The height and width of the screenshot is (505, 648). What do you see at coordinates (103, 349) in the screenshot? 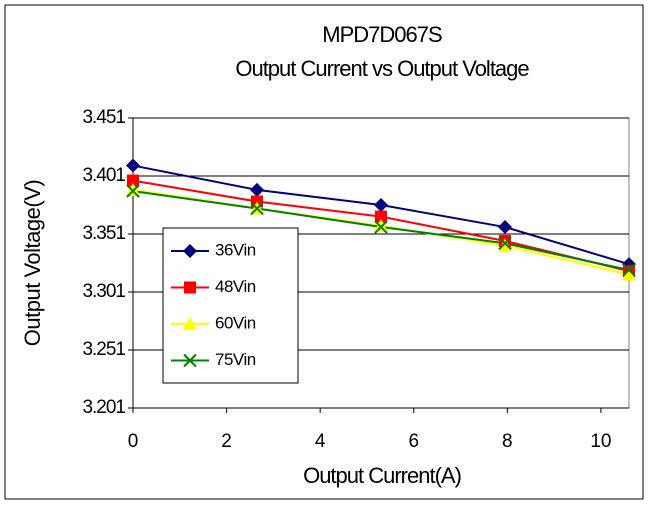
I see `y-tick-label: 3.251` at bounding box center [103, 349].